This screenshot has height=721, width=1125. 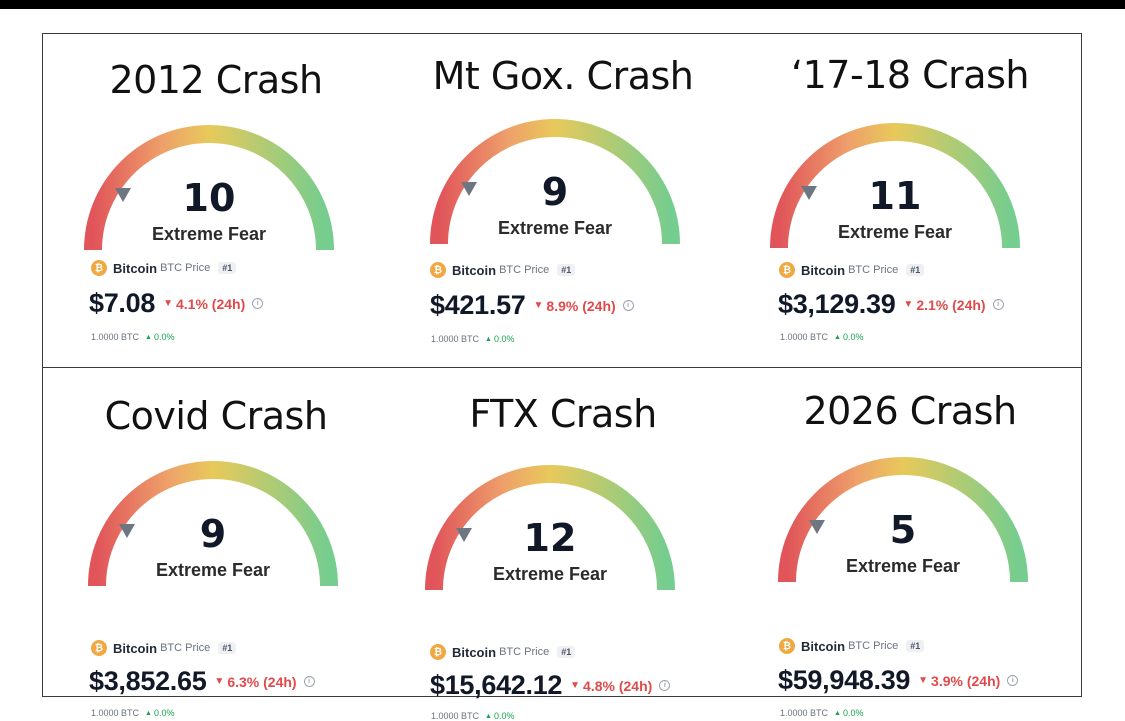 I want to click on price-row: $7.08 ▼ 4.1% (24h) i, so click(x=176, y=303).